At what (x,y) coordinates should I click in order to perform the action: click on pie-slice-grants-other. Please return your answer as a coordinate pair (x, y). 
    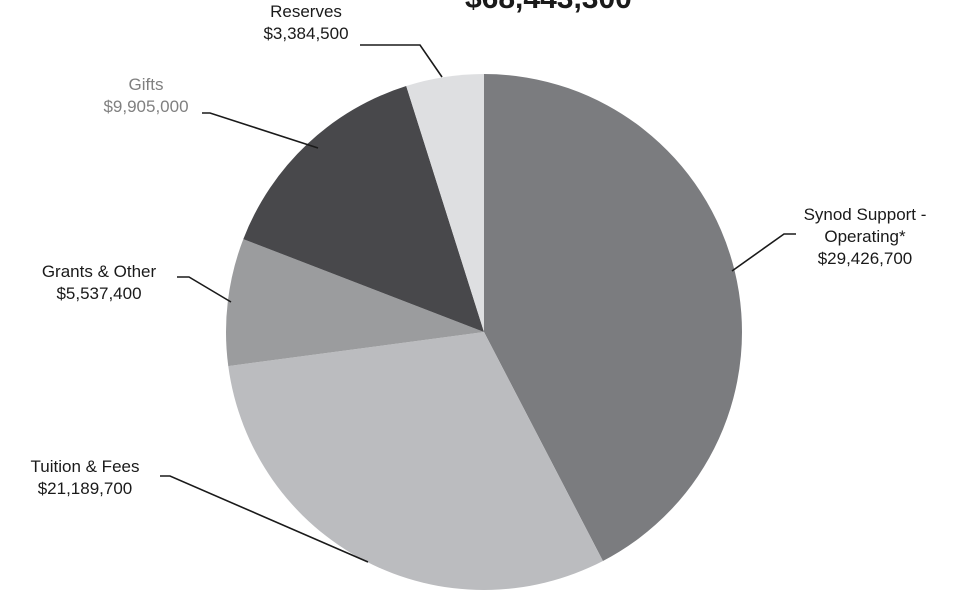
    Looking at the image, I should click on (355, 303).